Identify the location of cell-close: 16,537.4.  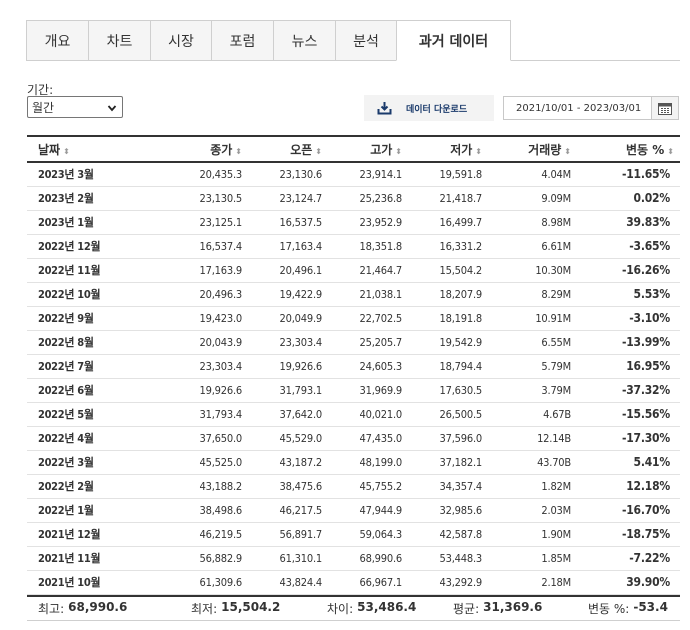
(200, 246).